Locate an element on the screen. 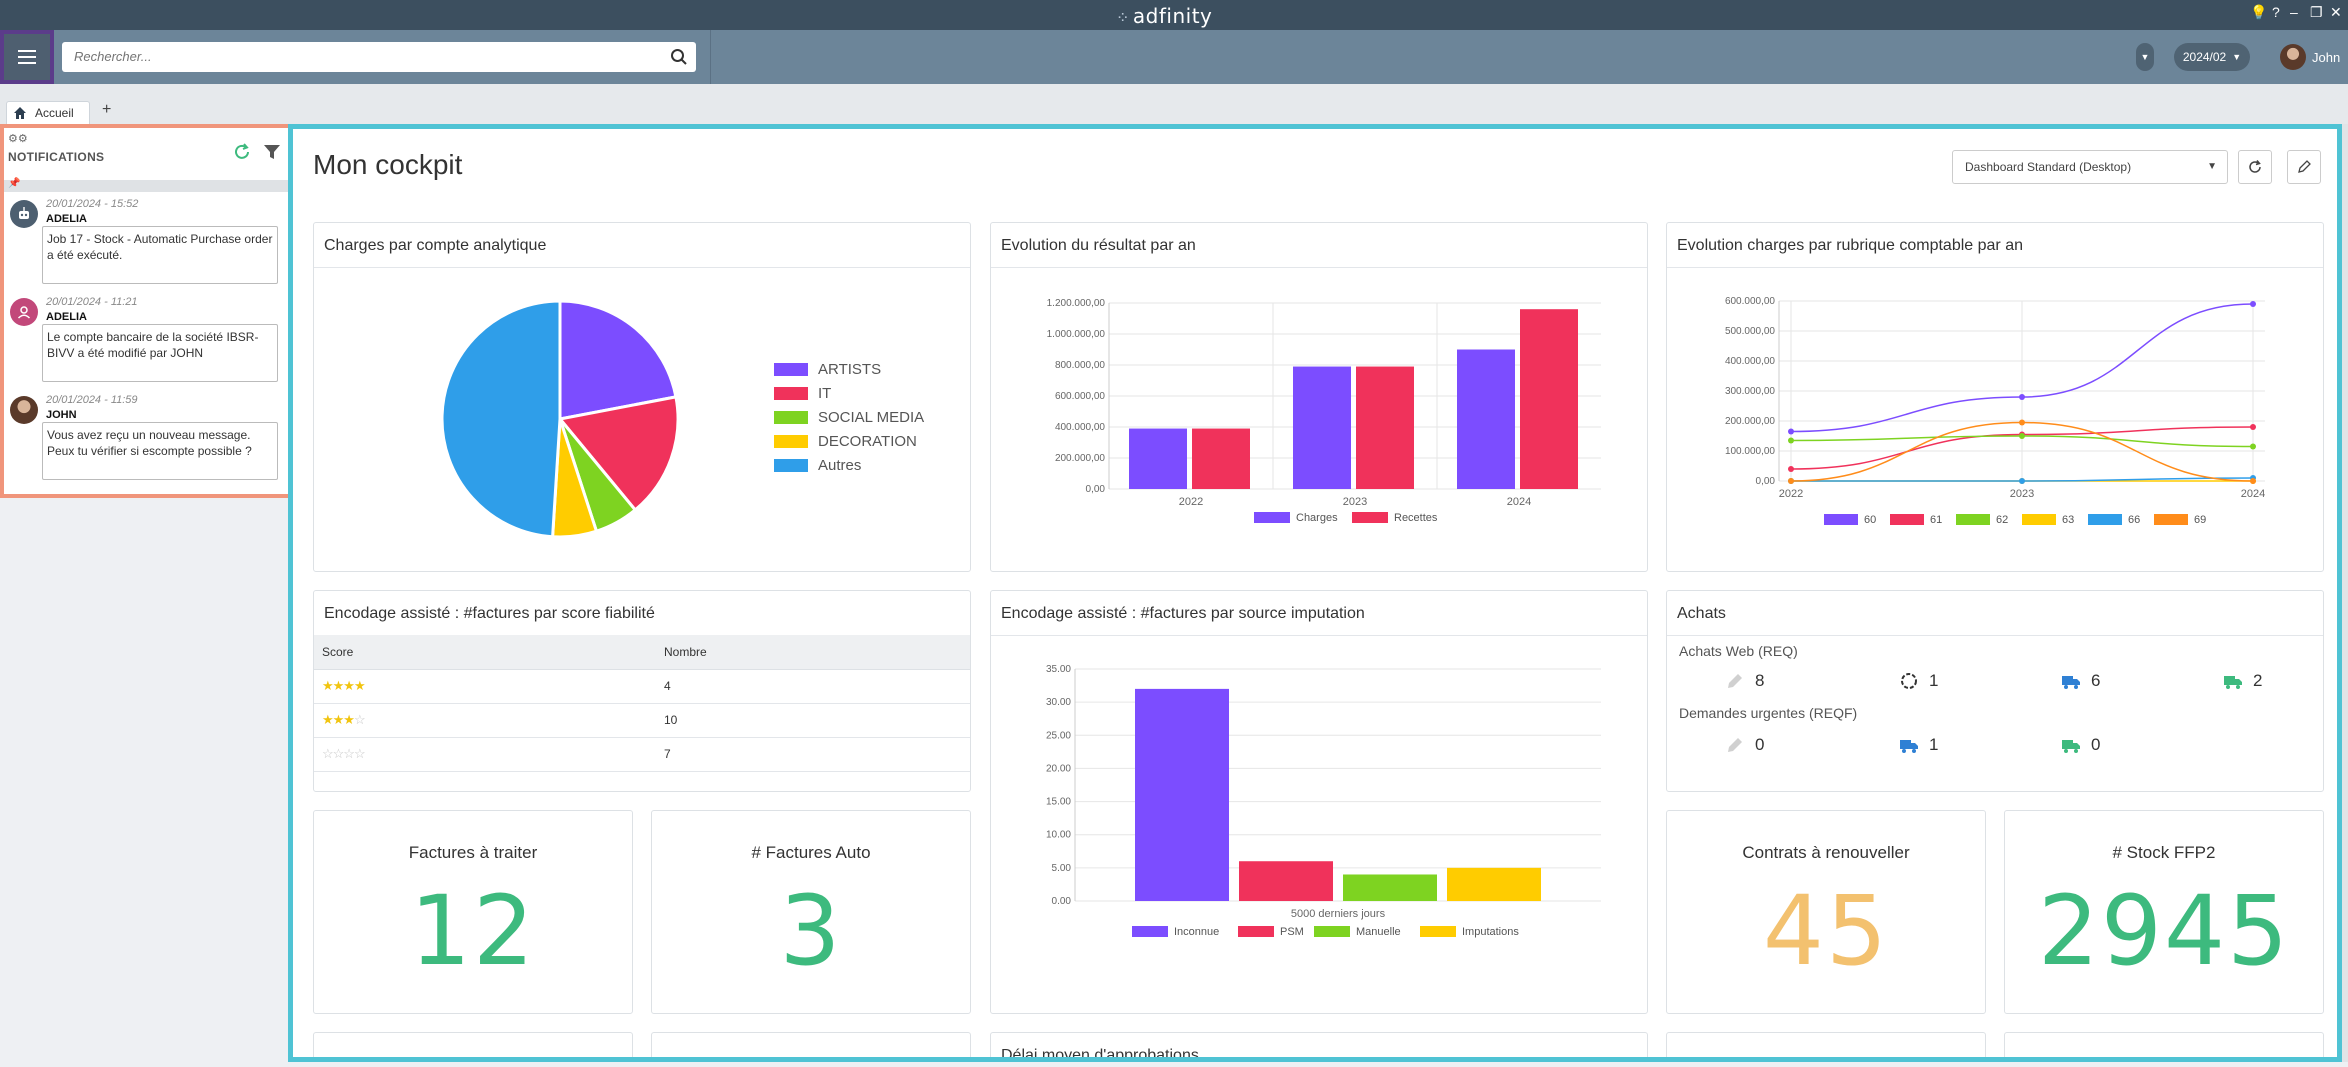 Image resolution: width=2348 pixels, height=1067 pixels. y-tick-label: 1.200.000,00 is located at coordinates (1076, 303).